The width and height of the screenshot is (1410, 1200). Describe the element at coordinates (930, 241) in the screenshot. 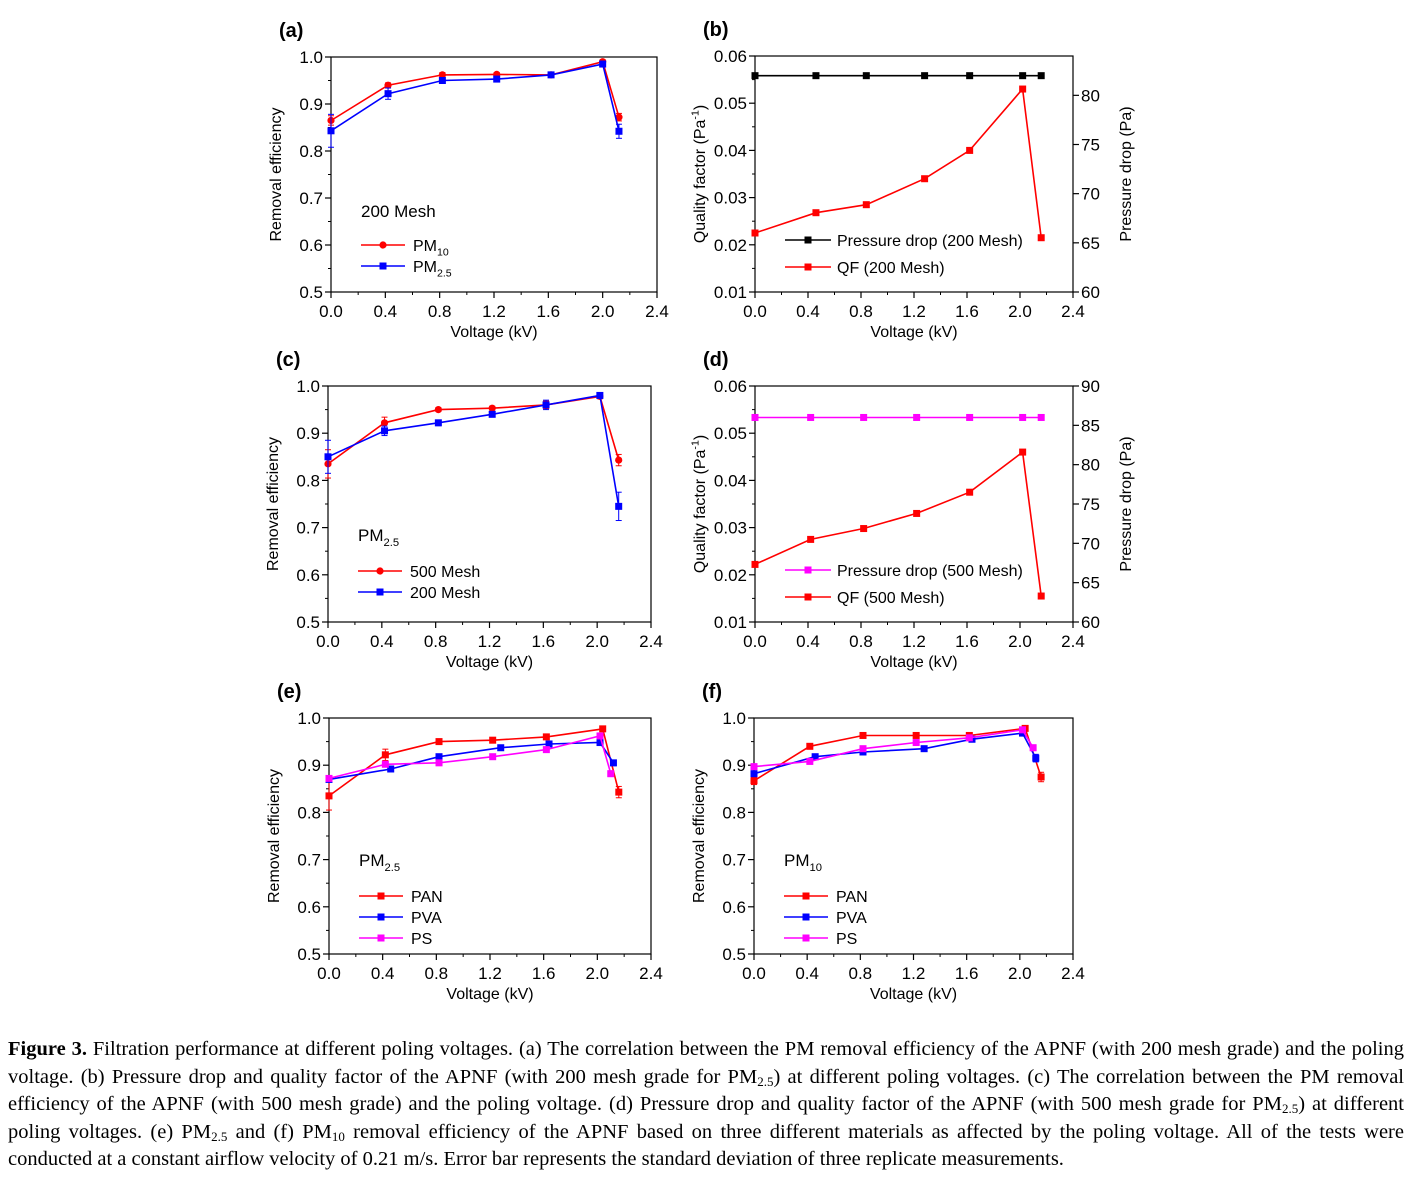

I see `legend-label: Pressure drop (200 Mesh)` at that location.